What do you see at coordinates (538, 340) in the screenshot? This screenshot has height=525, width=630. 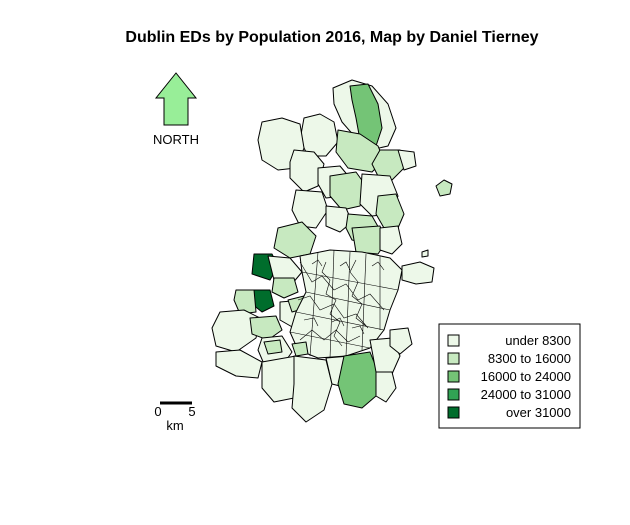 I see `legend-label: under 8300` at bounding box center [538, 340].